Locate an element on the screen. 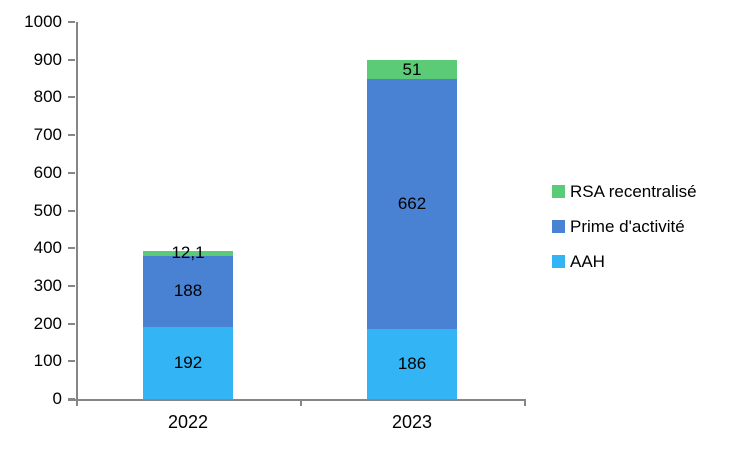  y-axis-tick-label: 600 is located at coordinates (47, 172).